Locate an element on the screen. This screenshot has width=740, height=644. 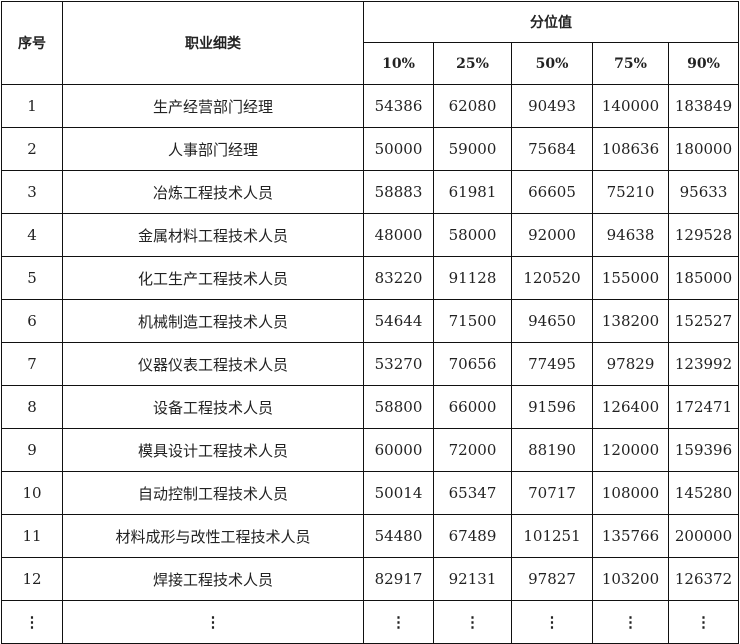
cell-p10: 50014 is located at coordinates (398, 493).